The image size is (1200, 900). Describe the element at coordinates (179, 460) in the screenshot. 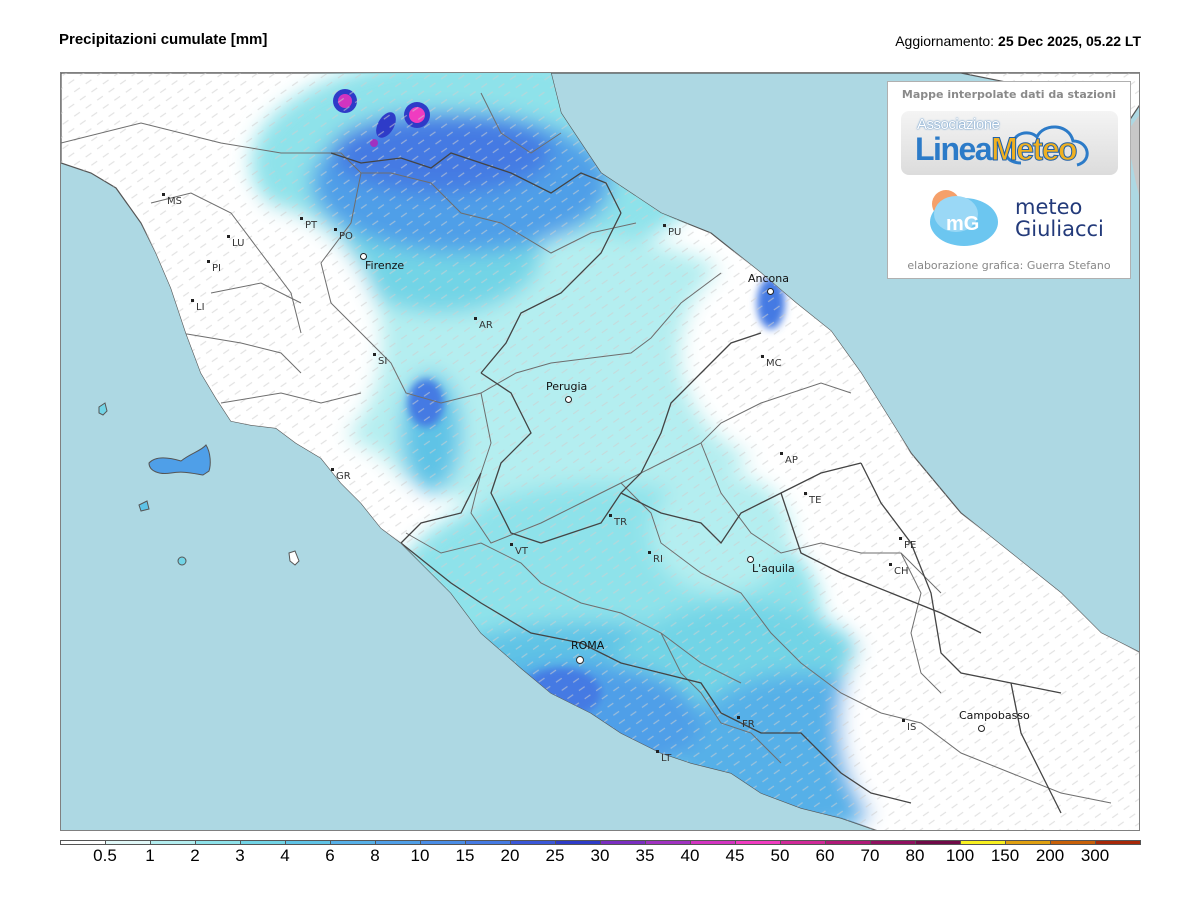

I see `elba-island` at that location.